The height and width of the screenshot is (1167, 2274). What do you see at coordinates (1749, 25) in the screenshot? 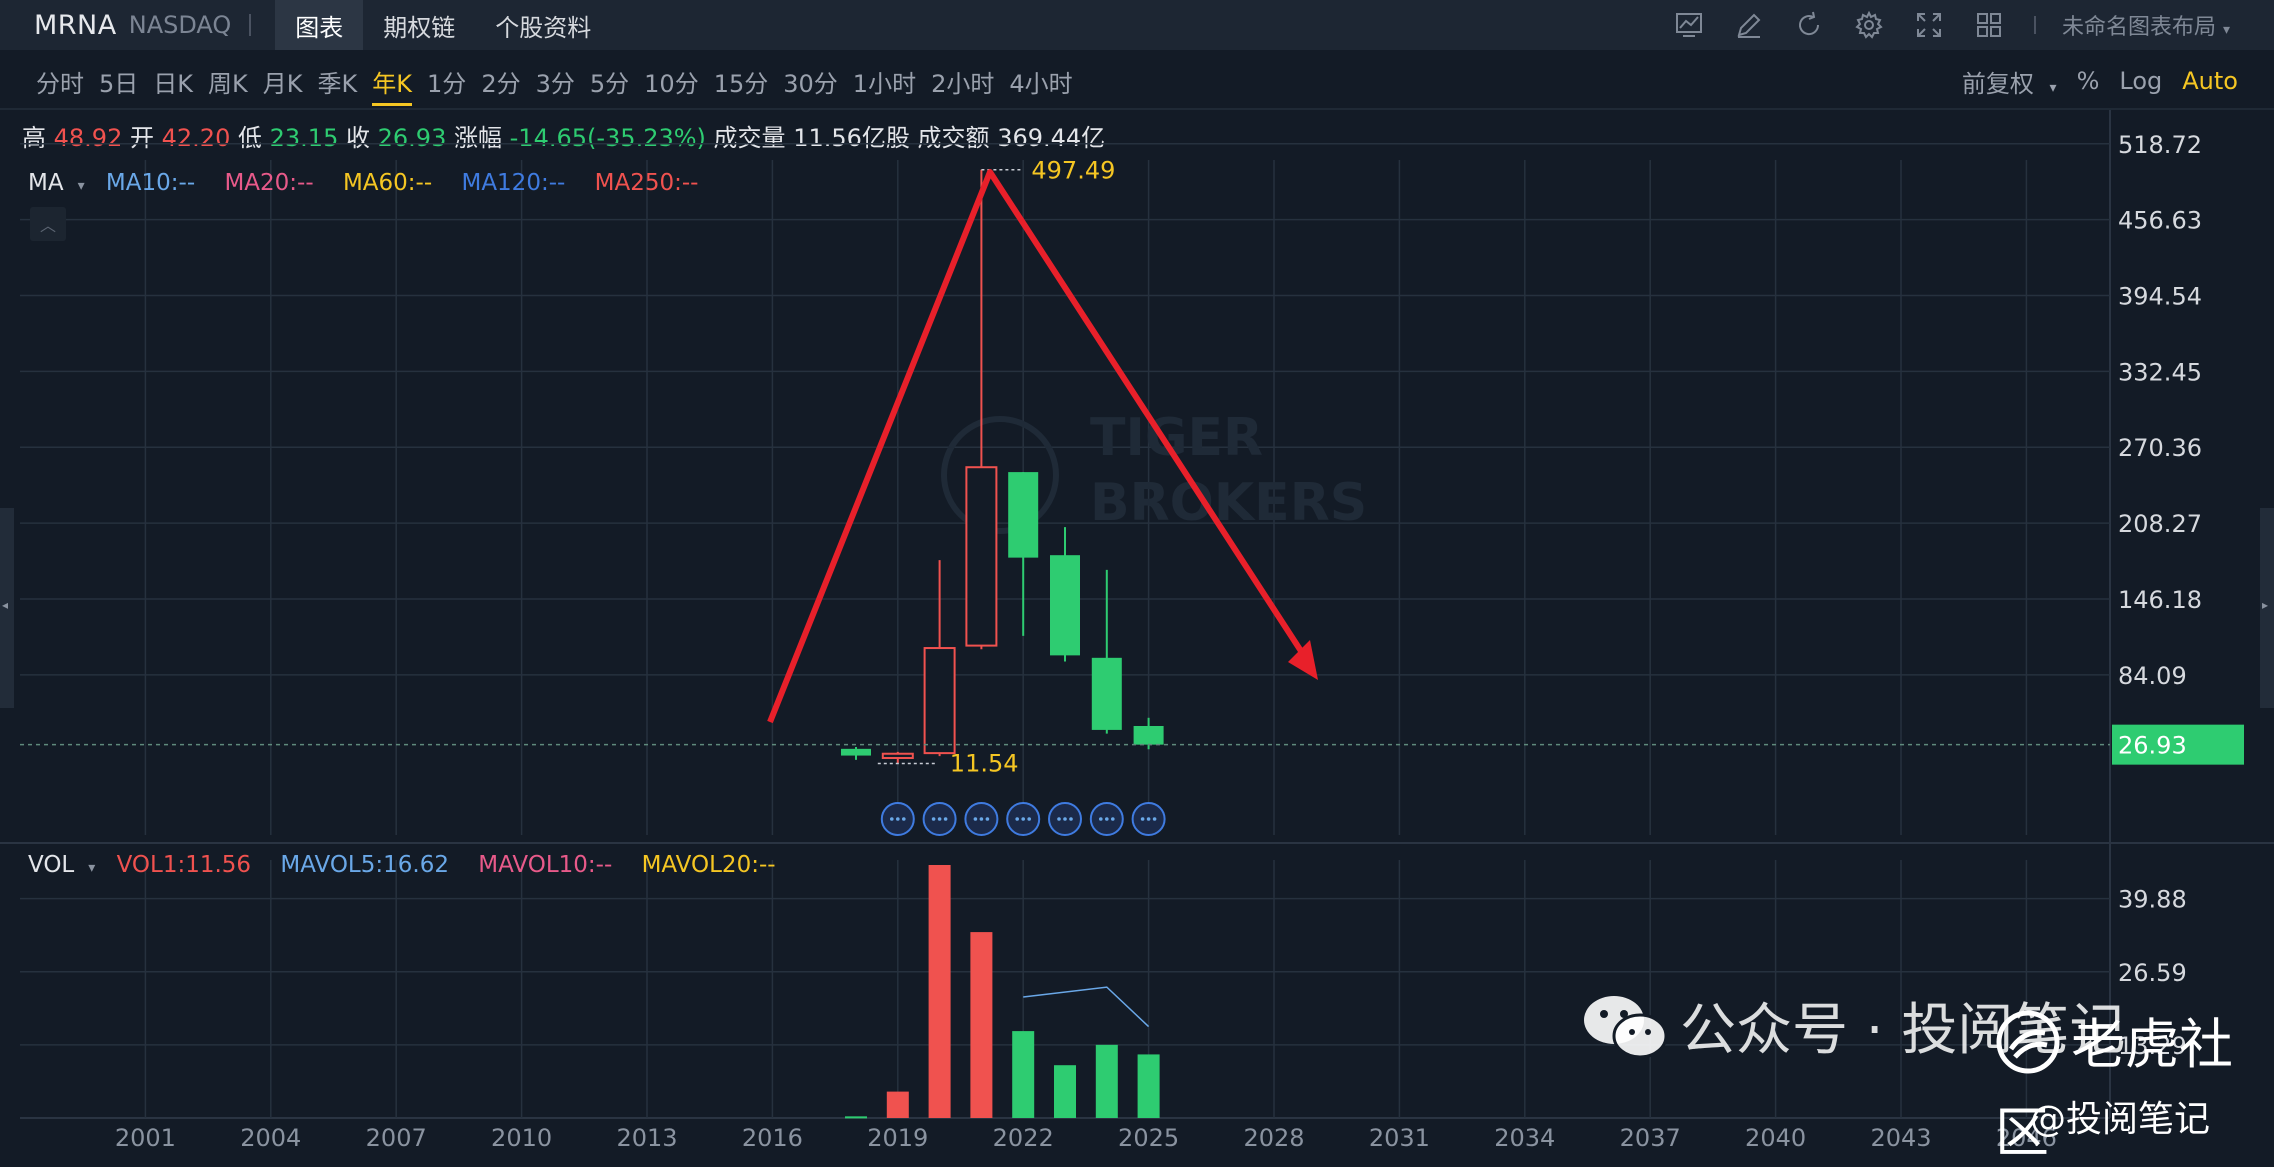
I see `draw-pen-icon` at bounding box center [1749, 25].